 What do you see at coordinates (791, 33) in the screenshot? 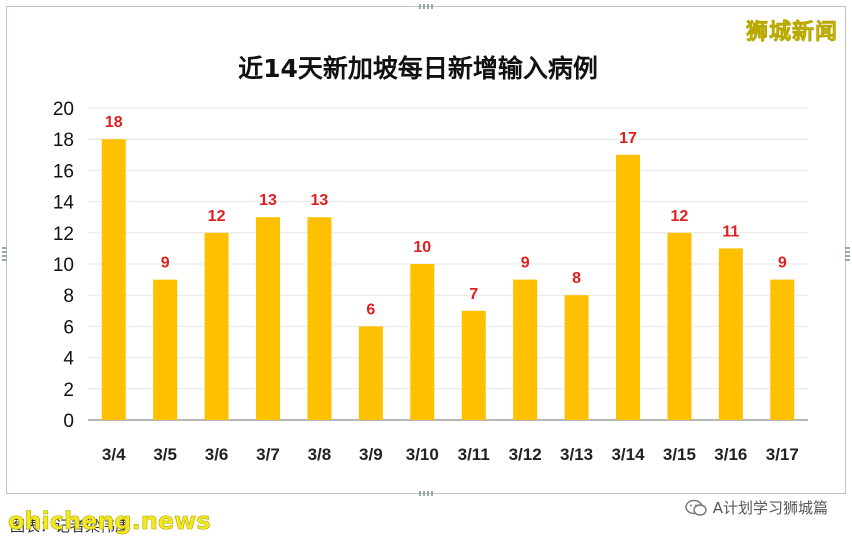
I see `watermark-logo-text: 狮城新闻` at bounding box center [791, 33].